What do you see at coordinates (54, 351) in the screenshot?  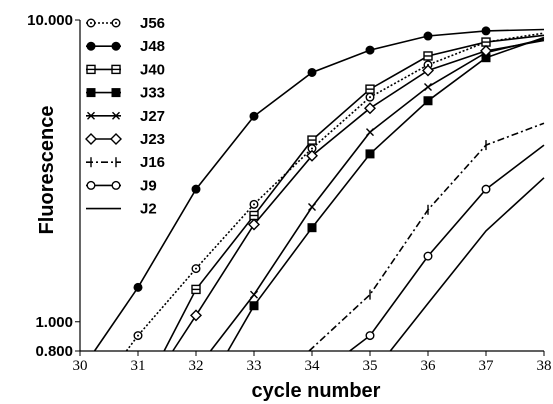 I see `y-tick-label: 0.800` at bounding box center [54, 351].